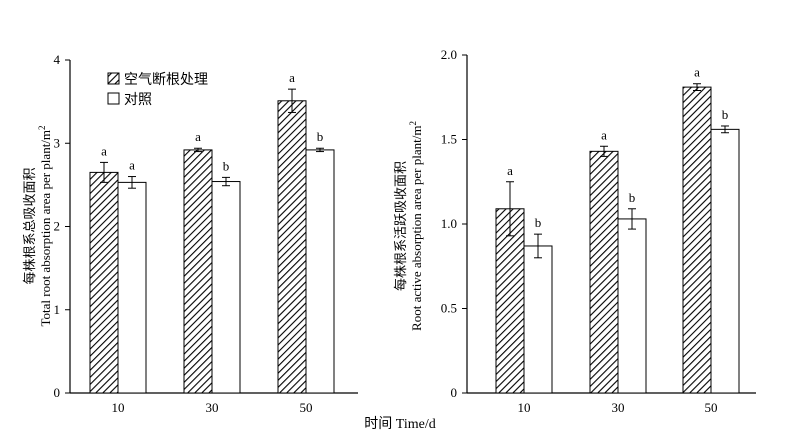 The image size is (800, 442). I want to click on legend-label-control: 对照, so click(138, 100).